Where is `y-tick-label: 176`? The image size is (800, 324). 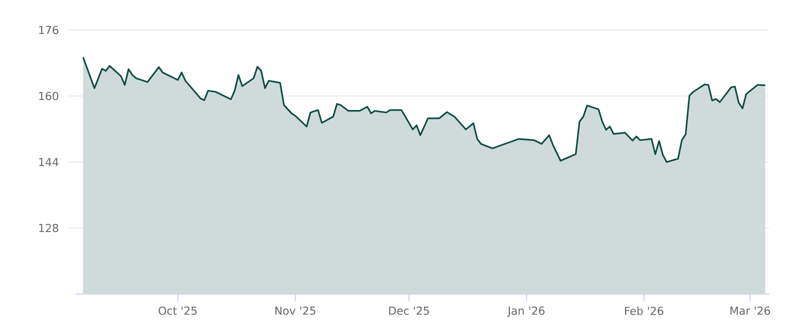
y-tick-label: 176 is located at coordinates (48, 30).